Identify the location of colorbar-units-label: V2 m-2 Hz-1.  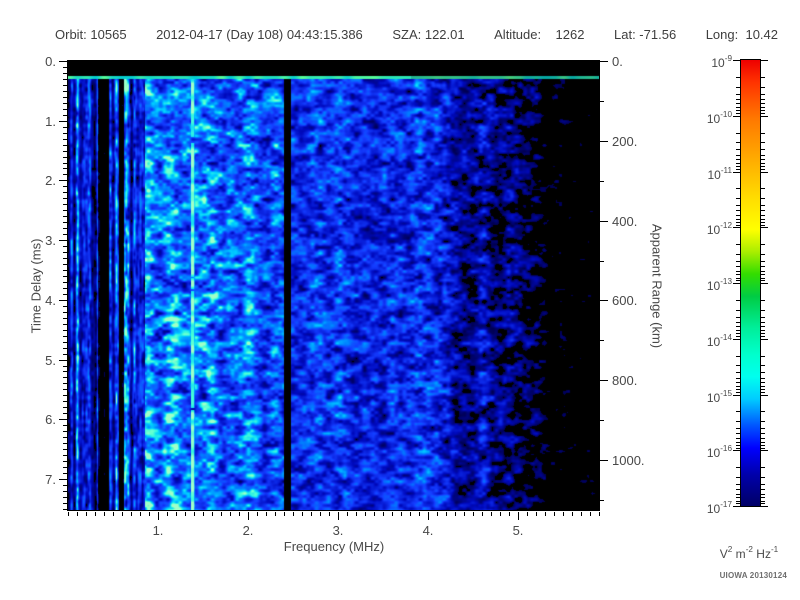
(749, 553).